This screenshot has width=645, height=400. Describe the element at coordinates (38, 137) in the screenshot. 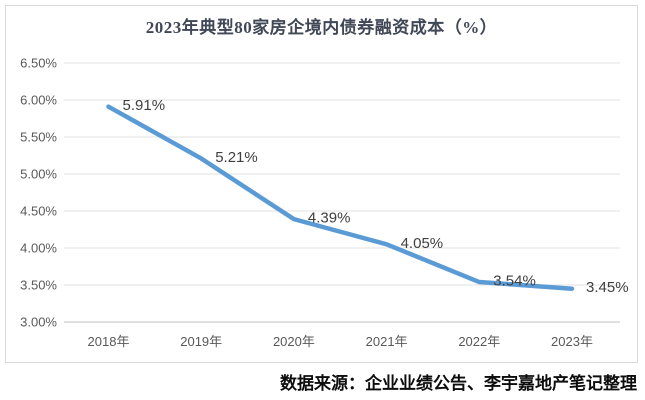

I see `y-axis-tick-label: 5.50%` at that location.